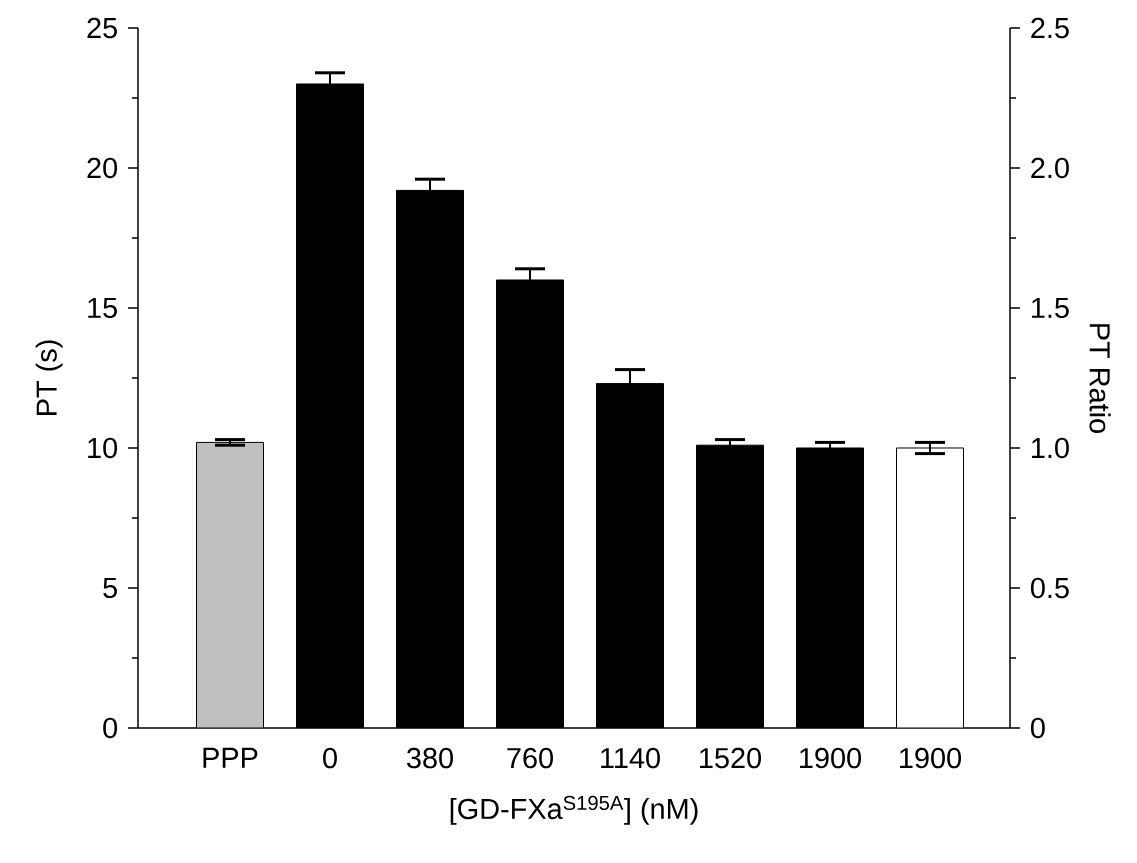  I want to click on x-tick-label: 1520, so click(730, 758).